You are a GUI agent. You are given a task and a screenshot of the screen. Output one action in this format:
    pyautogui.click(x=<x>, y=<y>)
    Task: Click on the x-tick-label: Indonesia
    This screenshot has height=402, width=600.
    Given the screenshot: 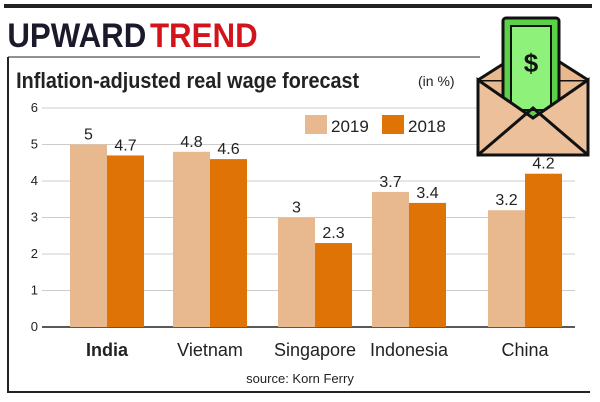 What is the action you would take?
    pyautogui.click(x=409, y=350)
    